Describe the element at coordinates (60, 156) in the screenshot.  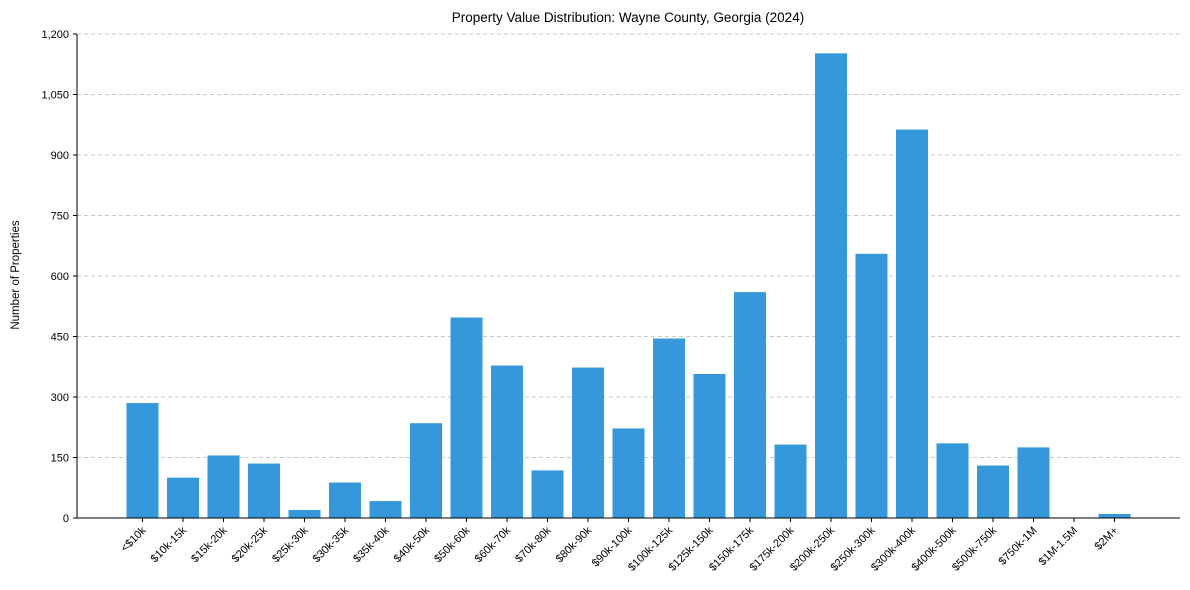
I see `y-tick-label: 900` at that location.